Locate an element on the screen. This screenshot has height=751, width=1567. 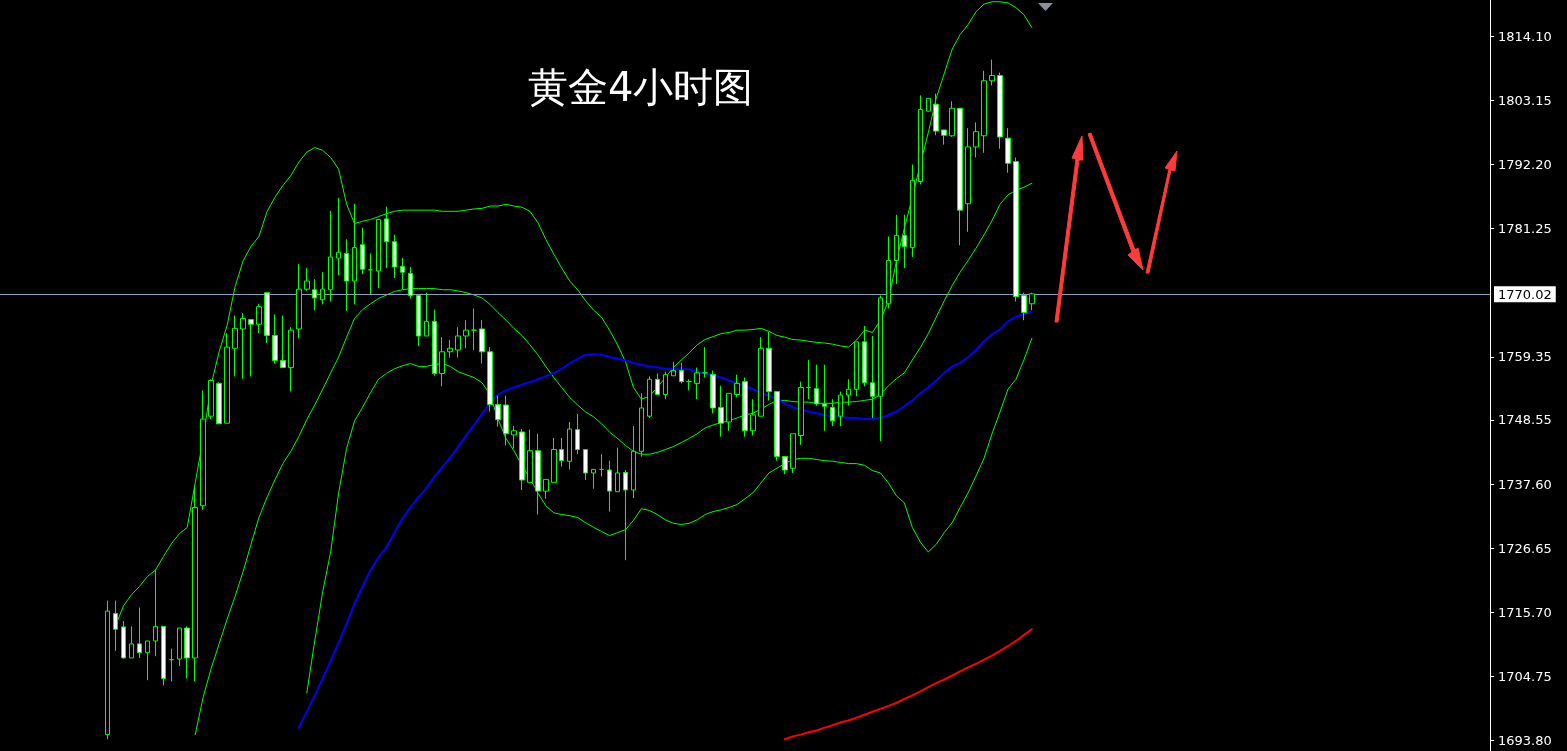
text: 黄金4小时图 is located at coordinates (641, 87).